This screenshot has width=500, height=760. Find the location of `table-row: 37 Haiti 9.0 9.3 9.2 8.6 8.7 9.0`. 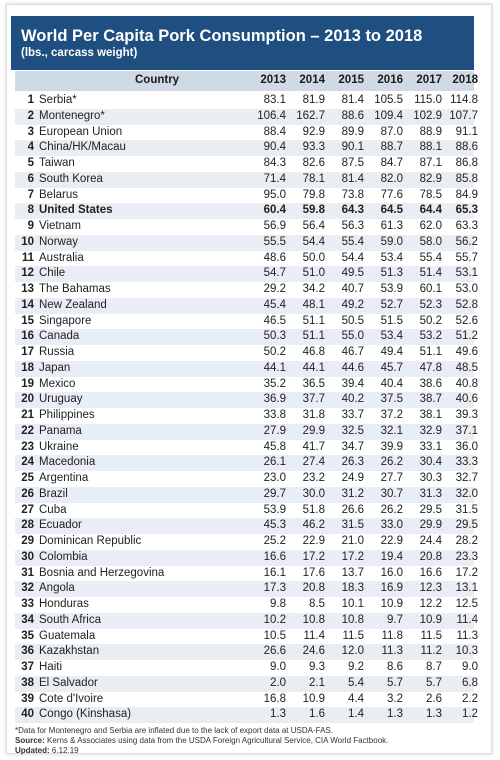

table-row: 37 Haiti 9.0 9.3 9.2 8.6 8.7 9.0 is located at coordinates (246, 668).